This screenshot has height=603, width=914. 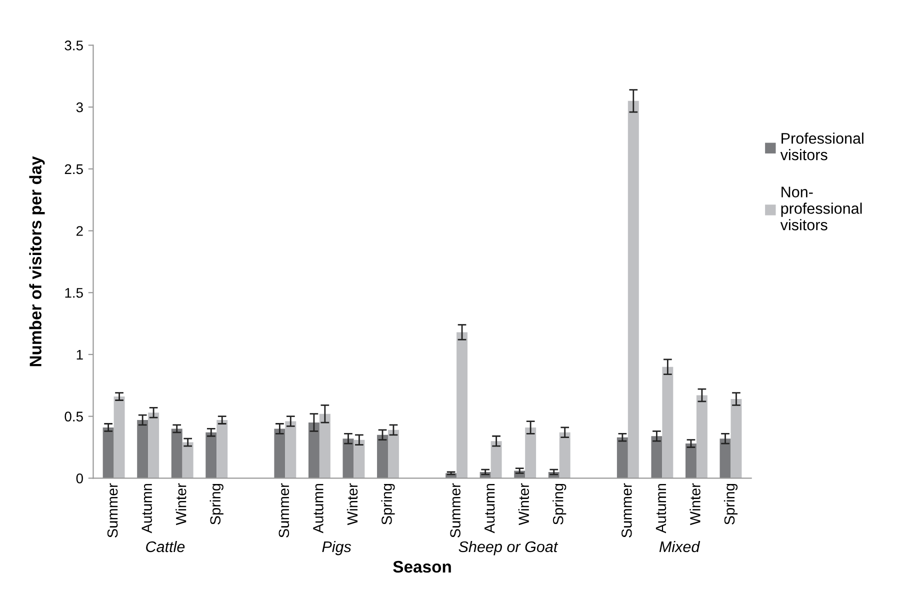 What do you see at coordinates (73, 45) in the screenshot?
I see `y-tick-label: 3.5` at bounding box center [73, 45].